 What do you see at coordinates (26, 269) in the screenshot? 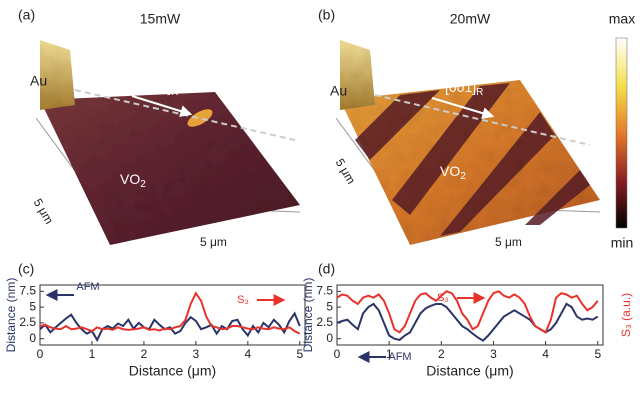
I see `chart-label: (c)` at bounding box center [26, 269].